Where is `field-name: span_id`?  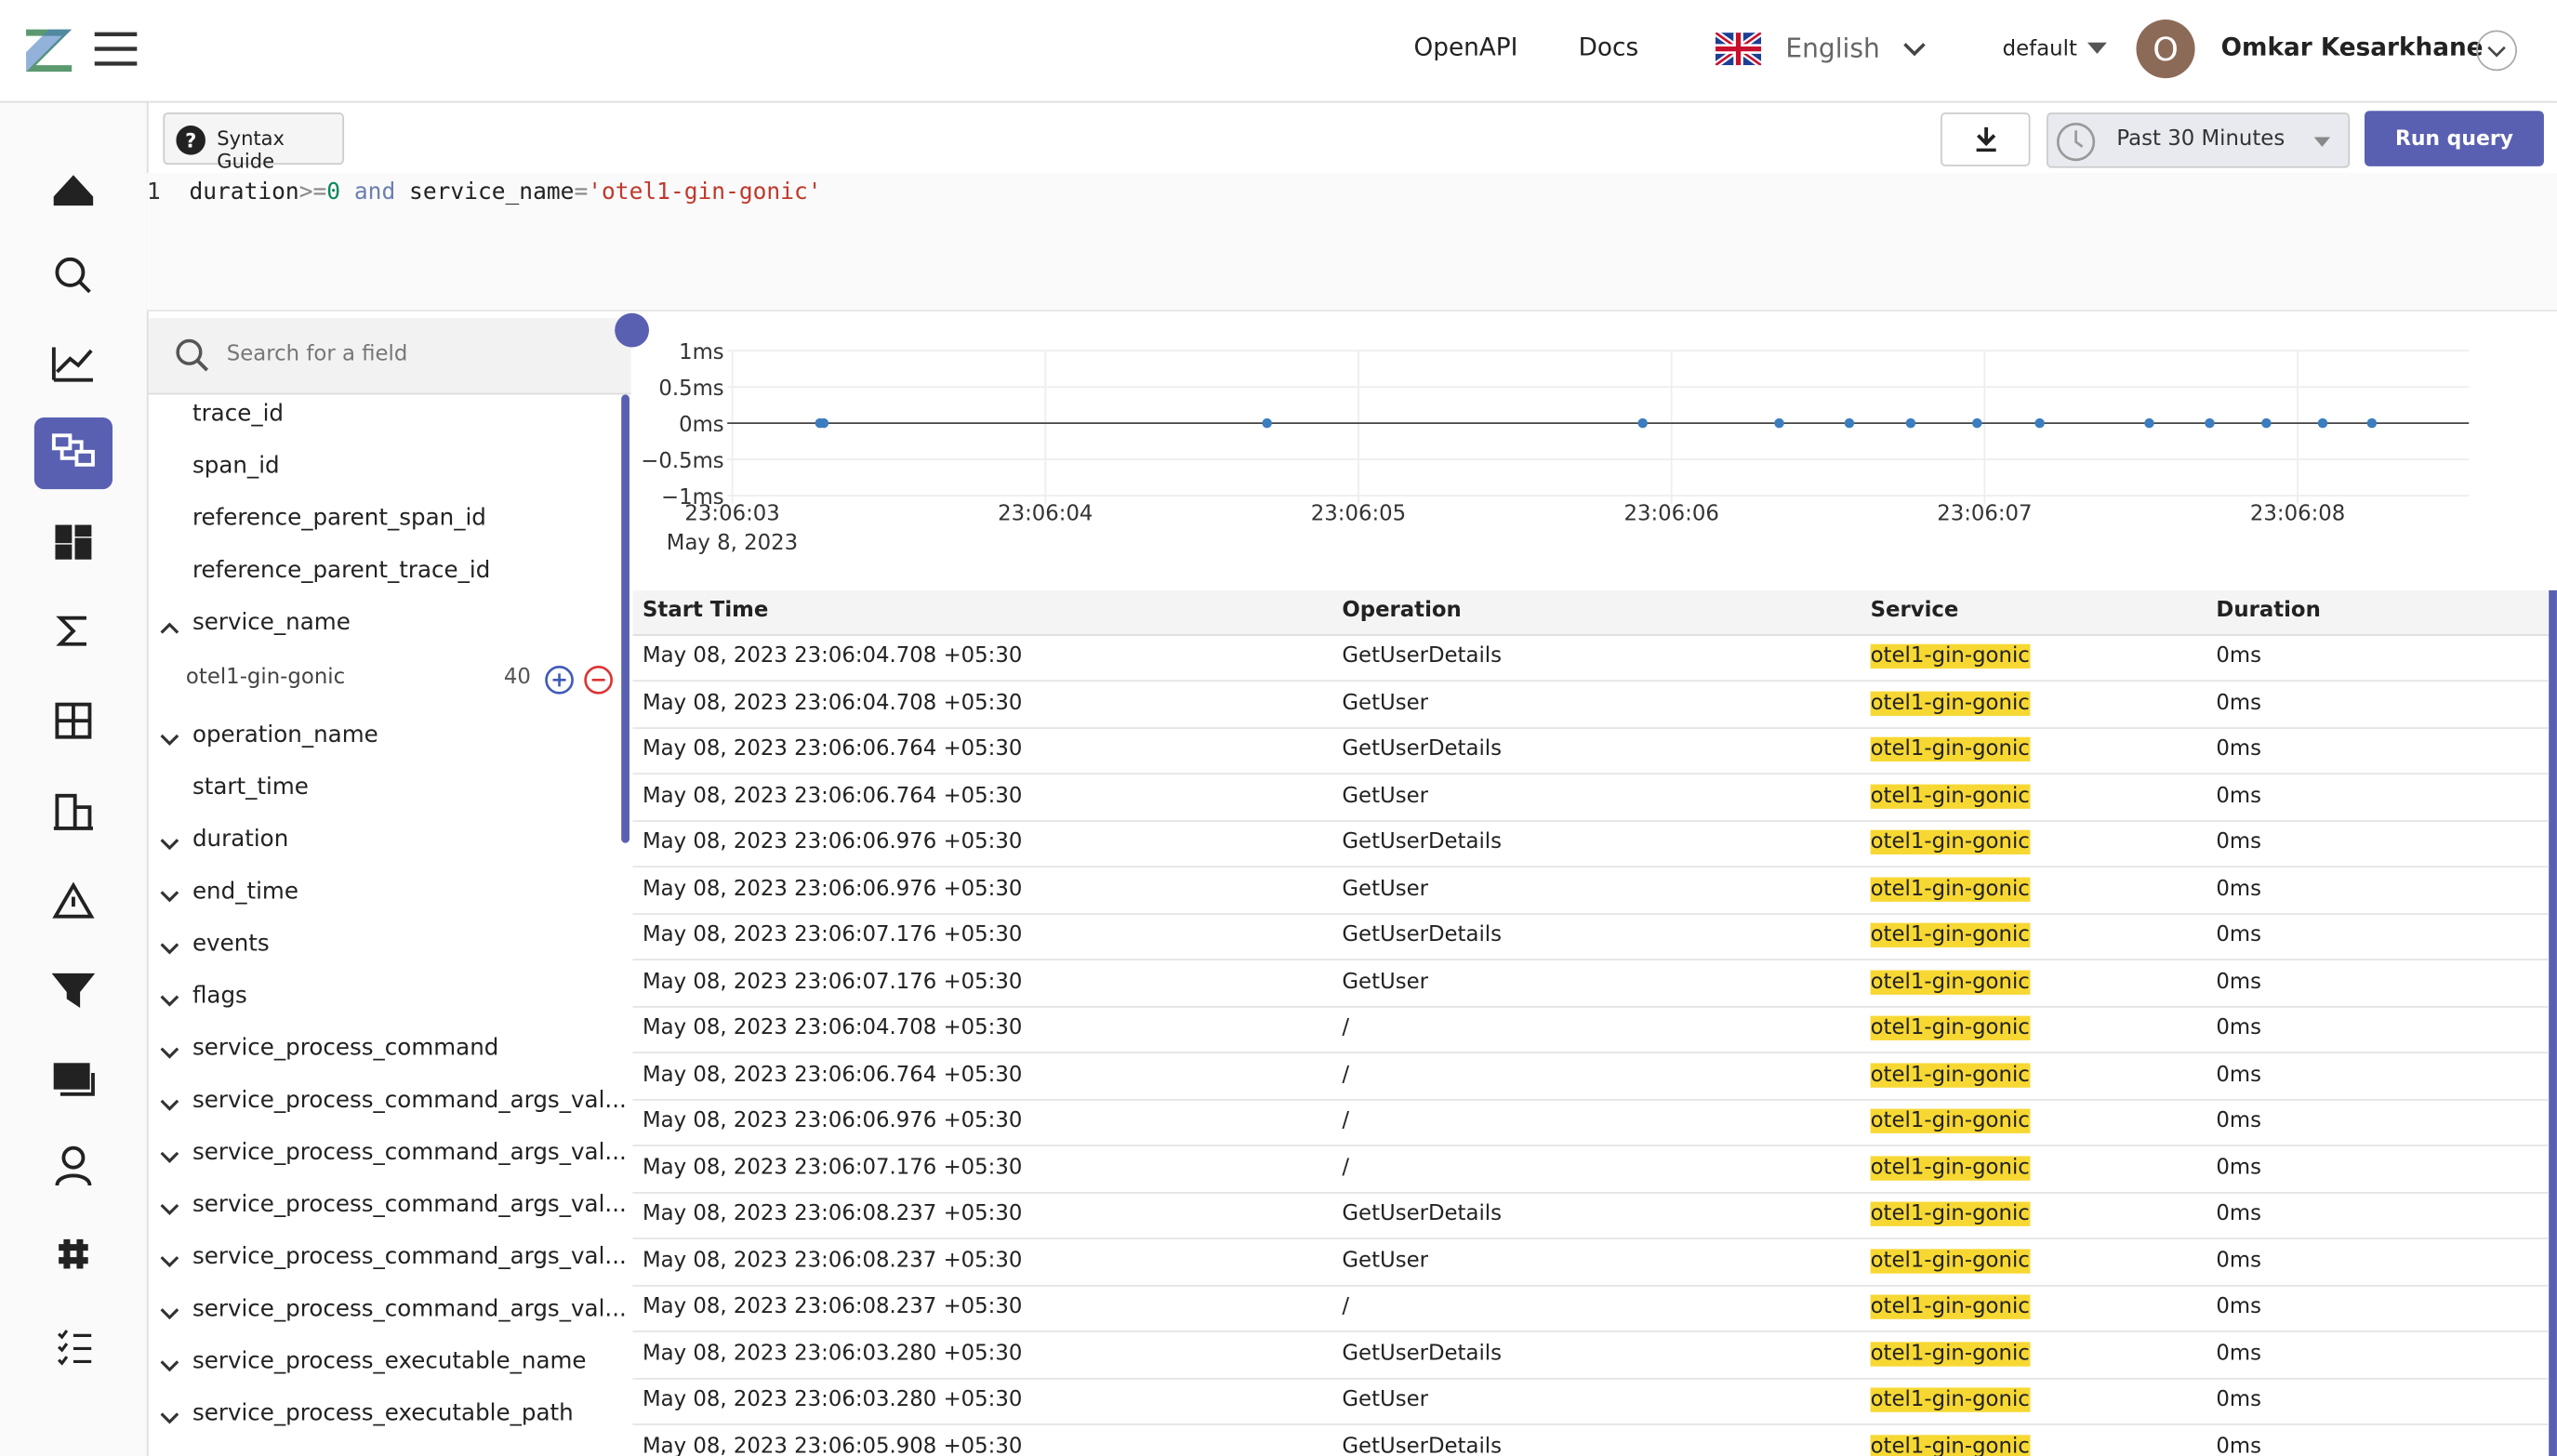 field-name: span_id is located at coordinates (236, 466).